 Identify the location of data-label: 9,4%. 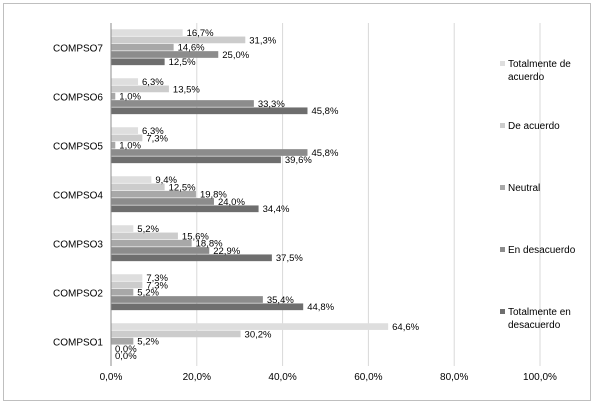
(166, 180).